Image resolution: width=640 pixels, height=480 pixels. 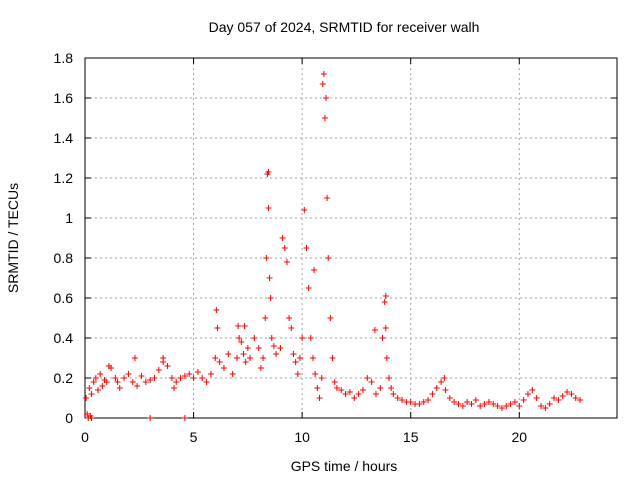 What do you see at coordinates (64, 98) in the screenshot?
I see `y-tick-label: 1.6` at bounding box center [64, 98].